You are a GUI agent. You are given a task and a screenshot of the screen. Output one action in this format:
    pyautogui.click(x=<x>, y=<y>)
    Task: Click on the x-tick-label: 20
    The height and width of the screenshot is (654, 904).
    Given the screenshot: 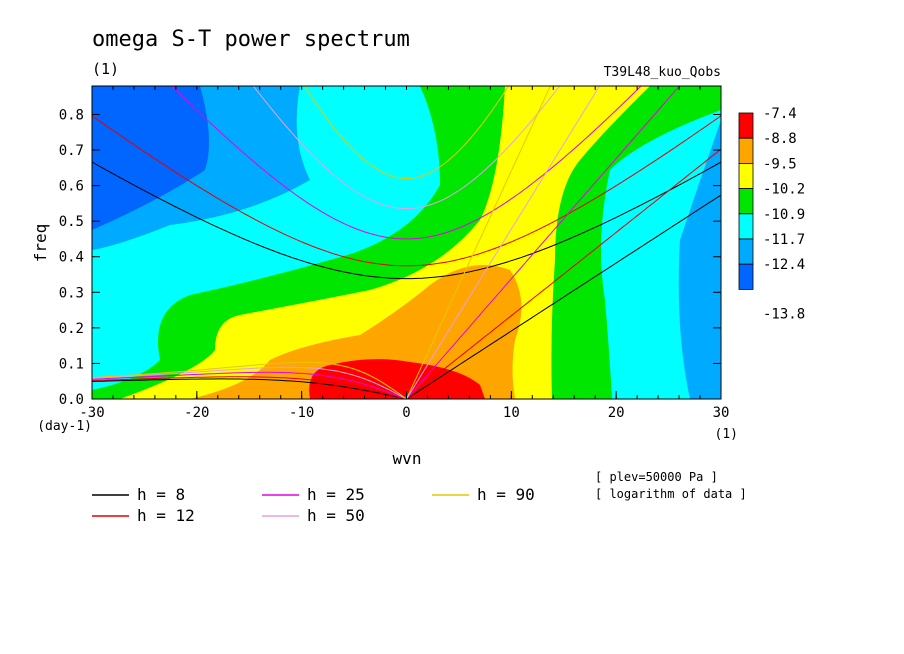 What is the action you would take?
    pyautogui.click(x=616, y=413)
    